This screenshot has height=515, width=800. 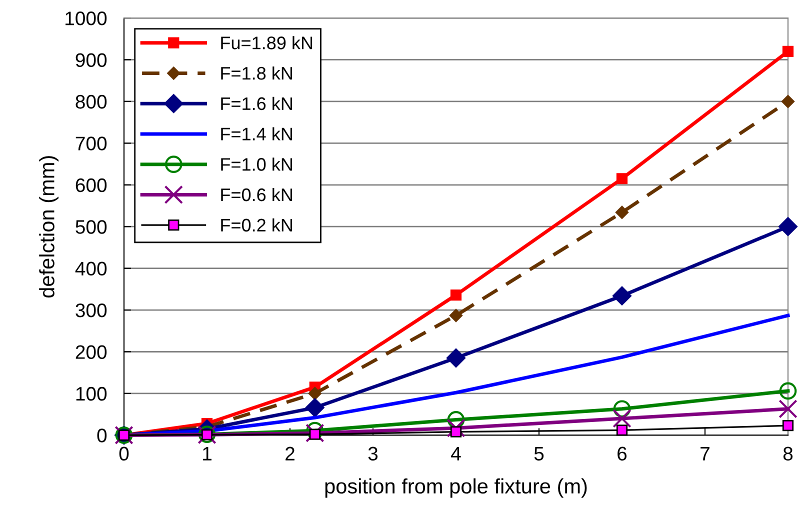 What do you see at coordinates (256, 164) in the screenshot?
I see `legend-label: F=1.0 kN` at bounding box center [256, 164].